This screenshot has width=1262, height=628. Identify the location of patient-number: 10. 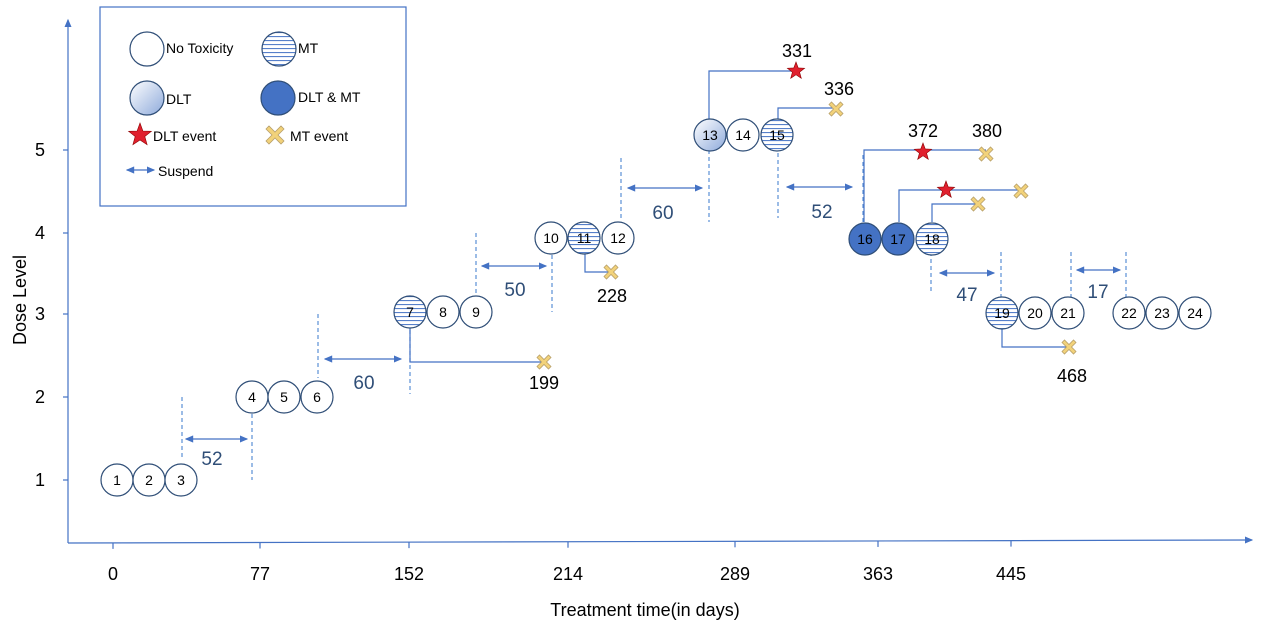
(551, 238).